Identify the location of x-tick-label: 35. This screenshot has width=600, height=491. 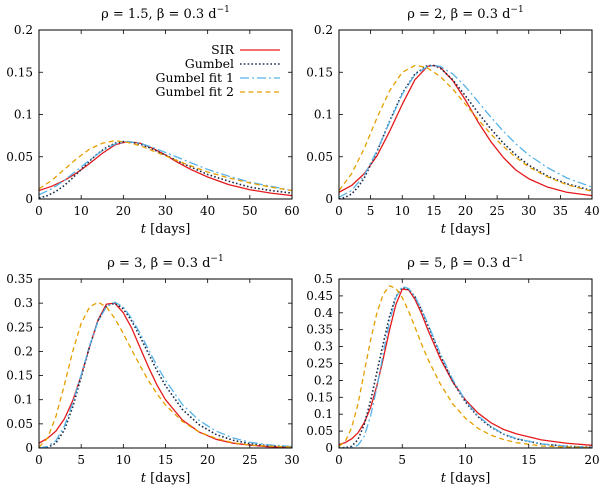
(560, 211).